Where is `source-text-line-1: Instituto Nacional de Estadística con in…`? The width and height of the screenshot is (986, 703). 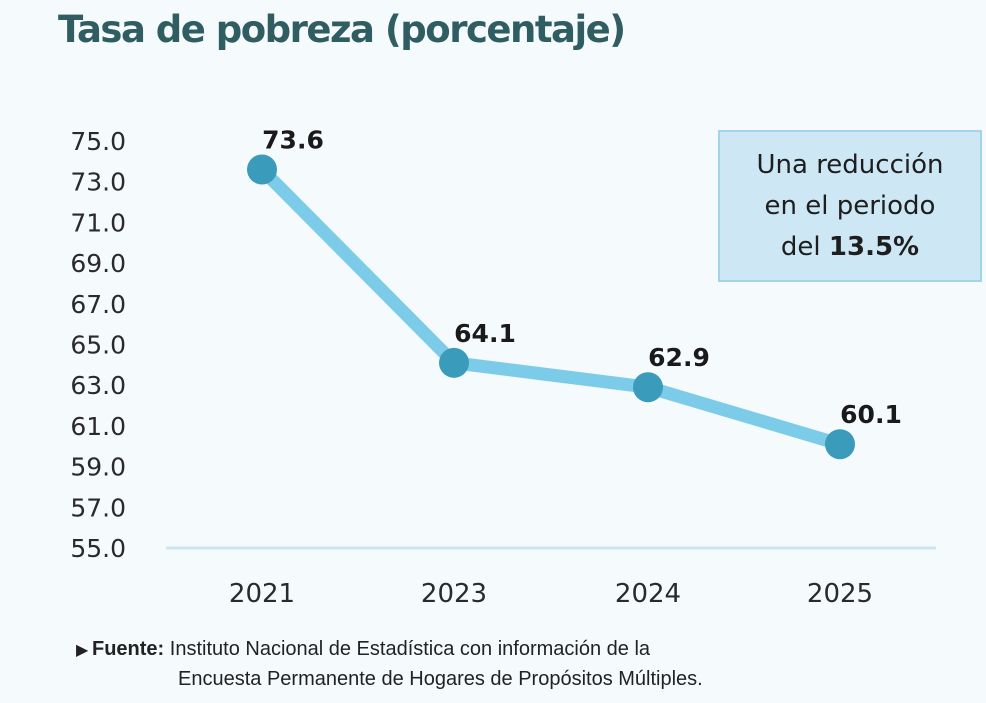
source-text-line-1: Instituto Nacional de Estadística con in… is located at coordinates (407, 649).